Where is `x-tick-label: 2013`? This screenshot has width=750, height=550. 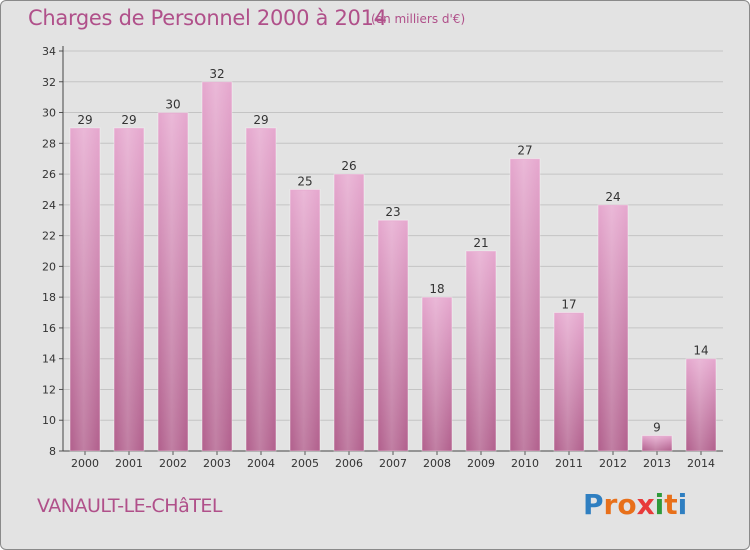 x-tick-label: 2013 is located at coordinates (657, 463).